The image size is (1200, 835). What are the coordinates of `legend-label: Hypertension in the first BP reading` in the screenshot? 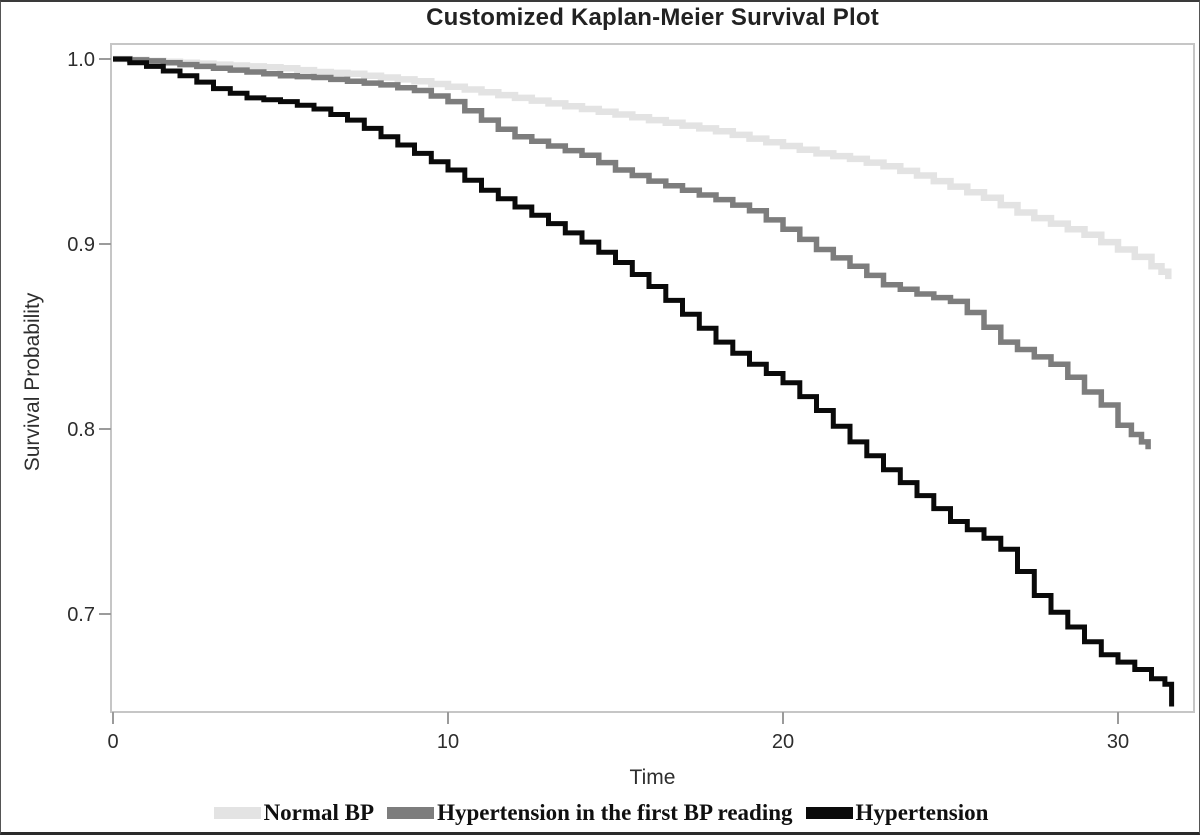 It's located at (615, 812).